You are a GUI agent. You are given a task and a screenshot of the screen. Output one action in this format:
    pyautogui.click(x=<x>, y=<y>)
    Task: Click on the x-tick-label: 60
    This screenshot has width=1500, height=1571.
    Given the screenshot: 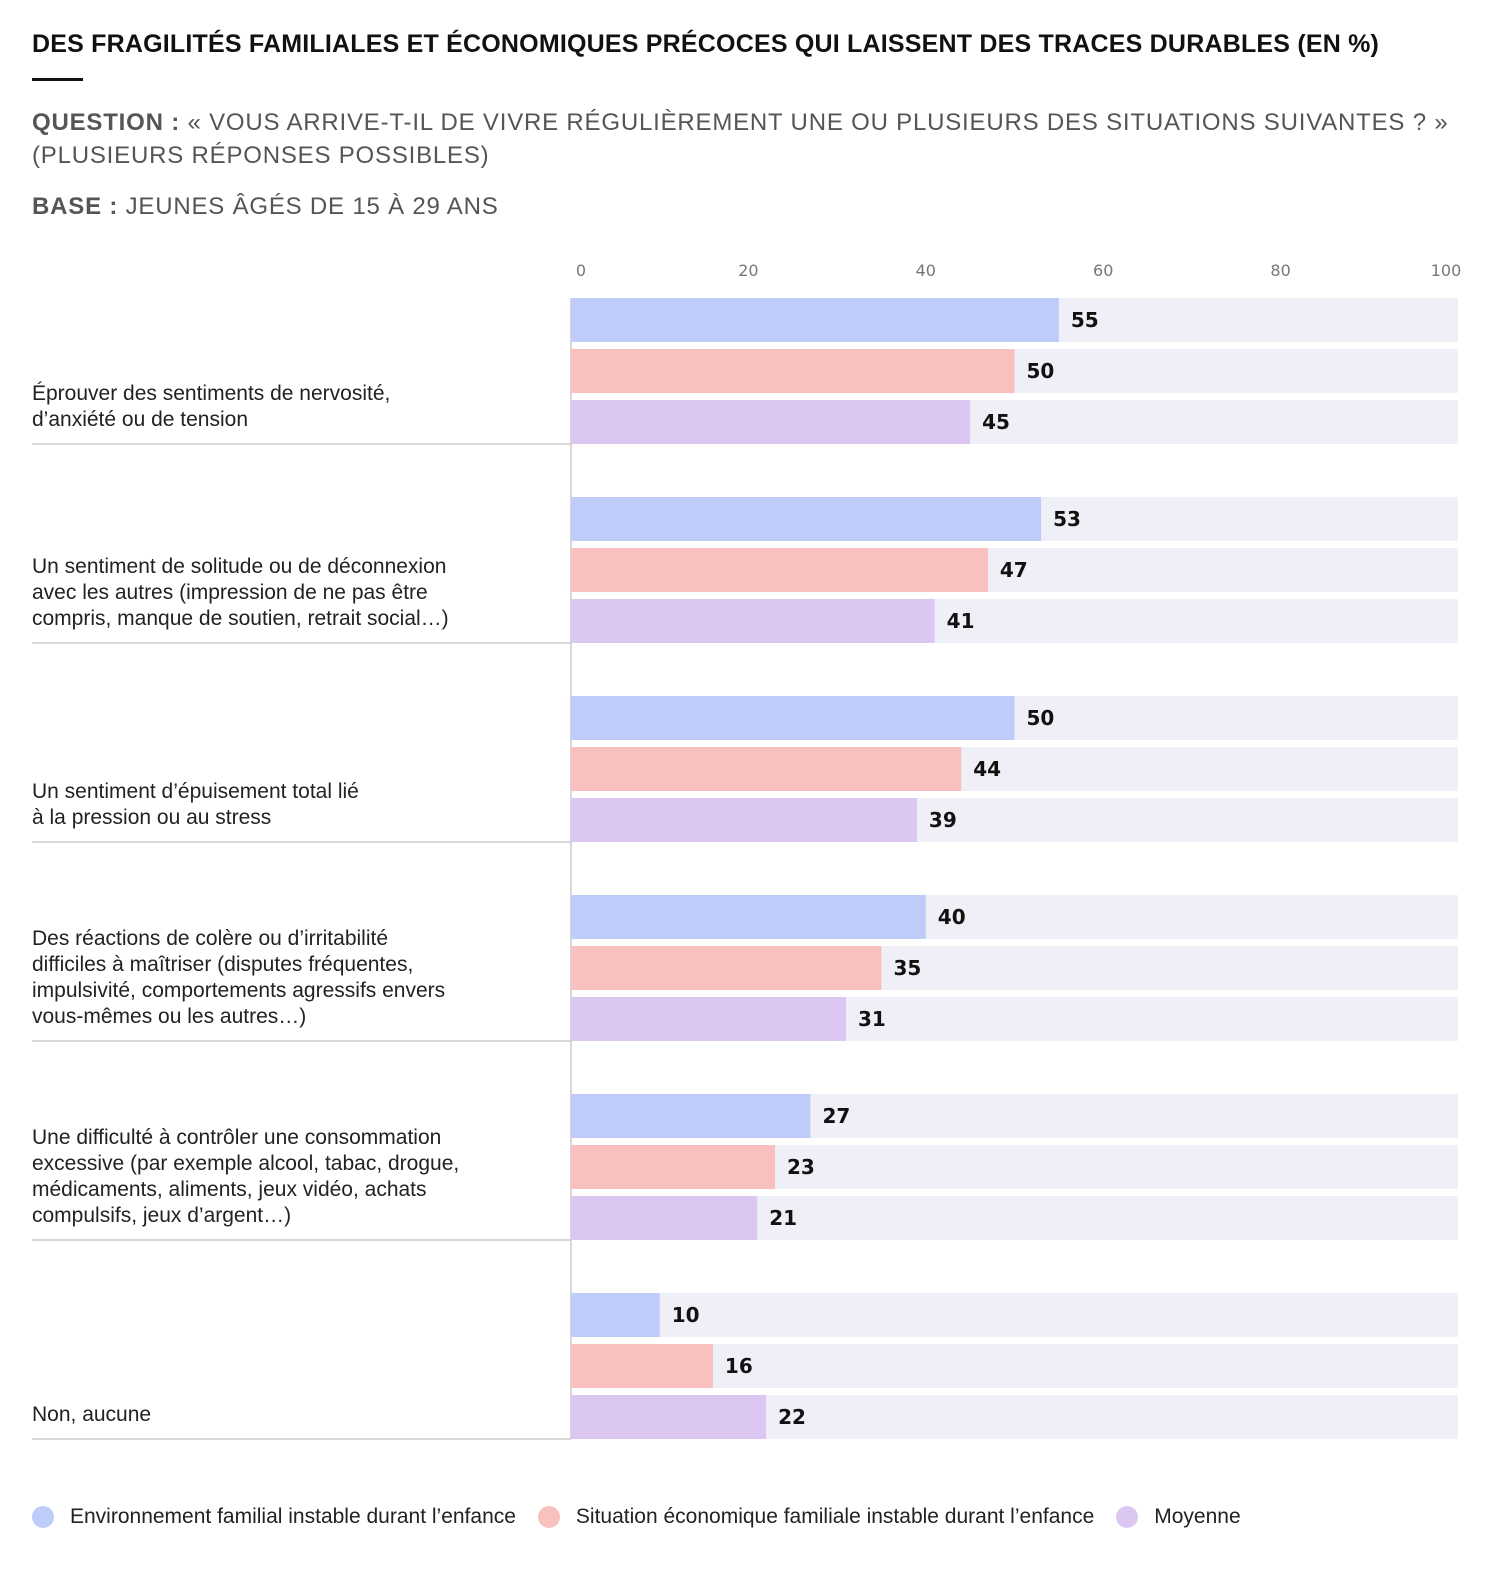 What is the action you would take?
    pyautogui.click(x=1103, y=270)
    